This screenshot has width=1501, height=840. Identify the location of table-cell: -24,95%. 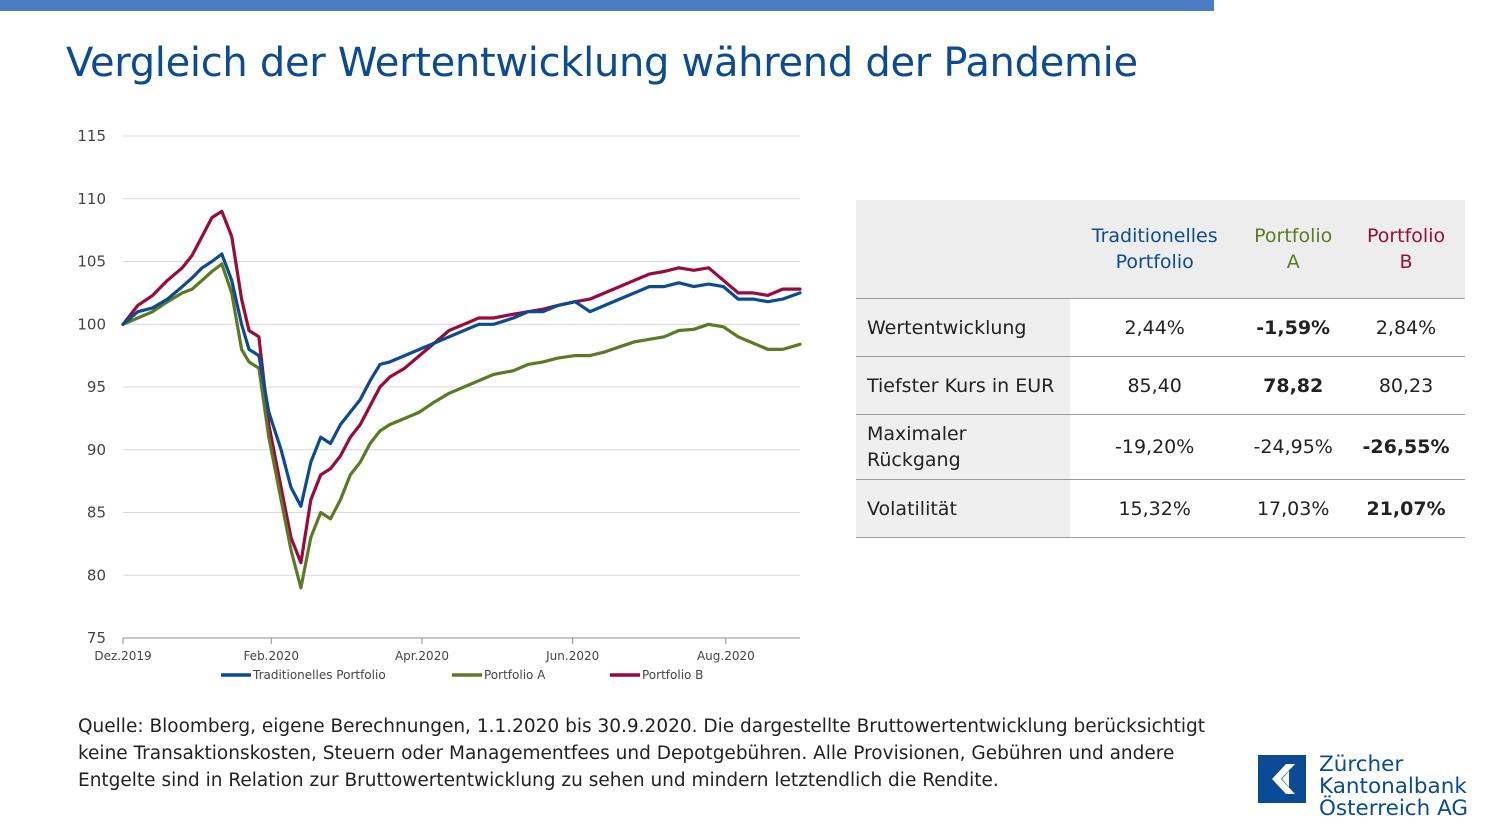
(1293, 447).